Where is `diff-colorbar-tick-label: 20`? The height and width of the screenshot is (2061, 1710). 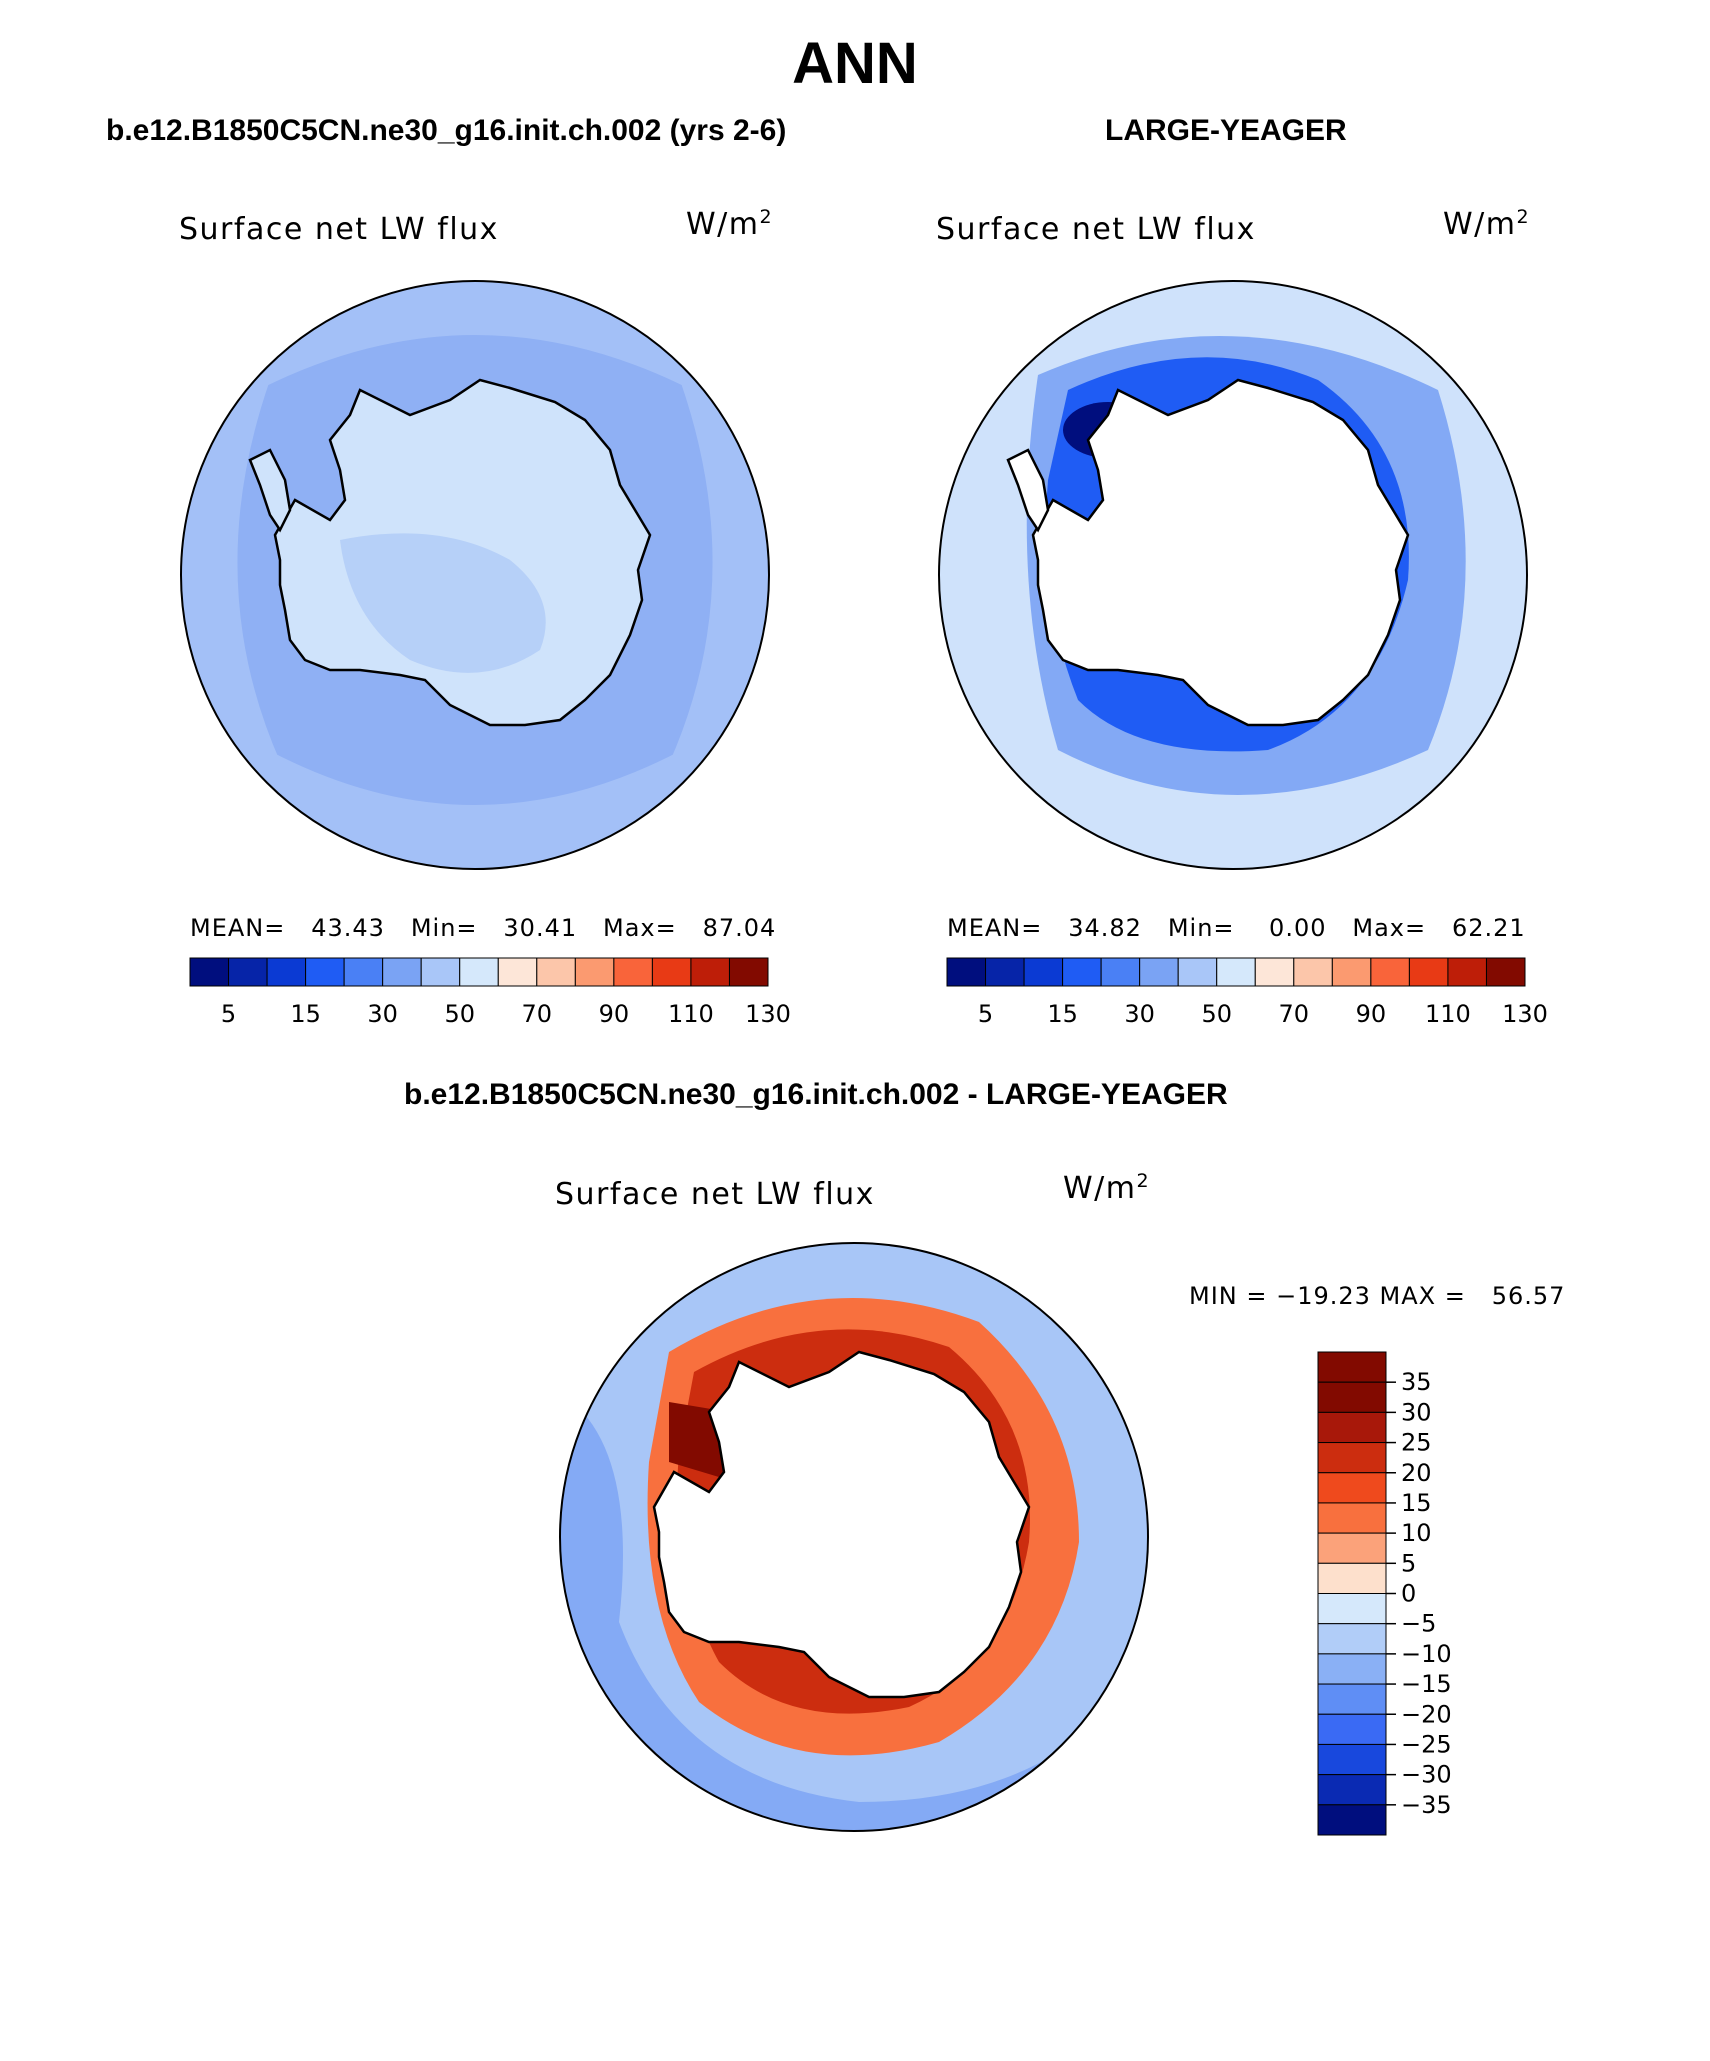 diff-colorbar-tick-label: 20 is located at coordinates (1416, 1473).